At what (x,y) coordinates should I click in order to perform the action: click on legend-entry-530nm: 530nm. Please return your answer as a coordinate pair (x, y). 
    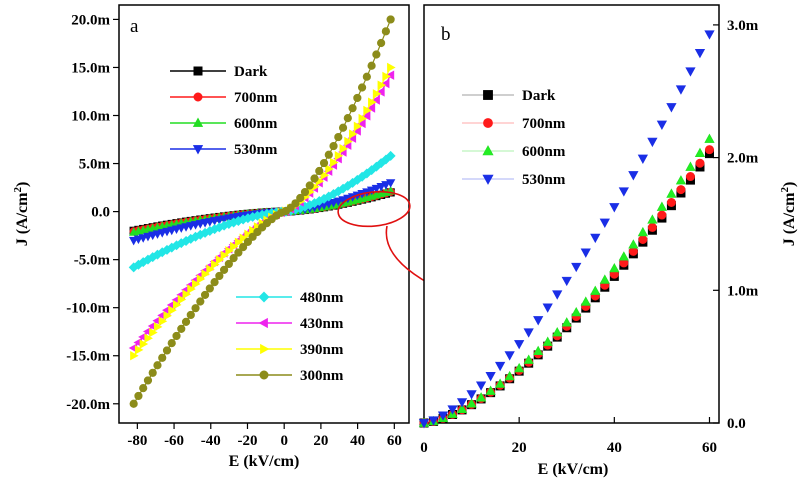
    Looking at the image, I should click on (514, 180).